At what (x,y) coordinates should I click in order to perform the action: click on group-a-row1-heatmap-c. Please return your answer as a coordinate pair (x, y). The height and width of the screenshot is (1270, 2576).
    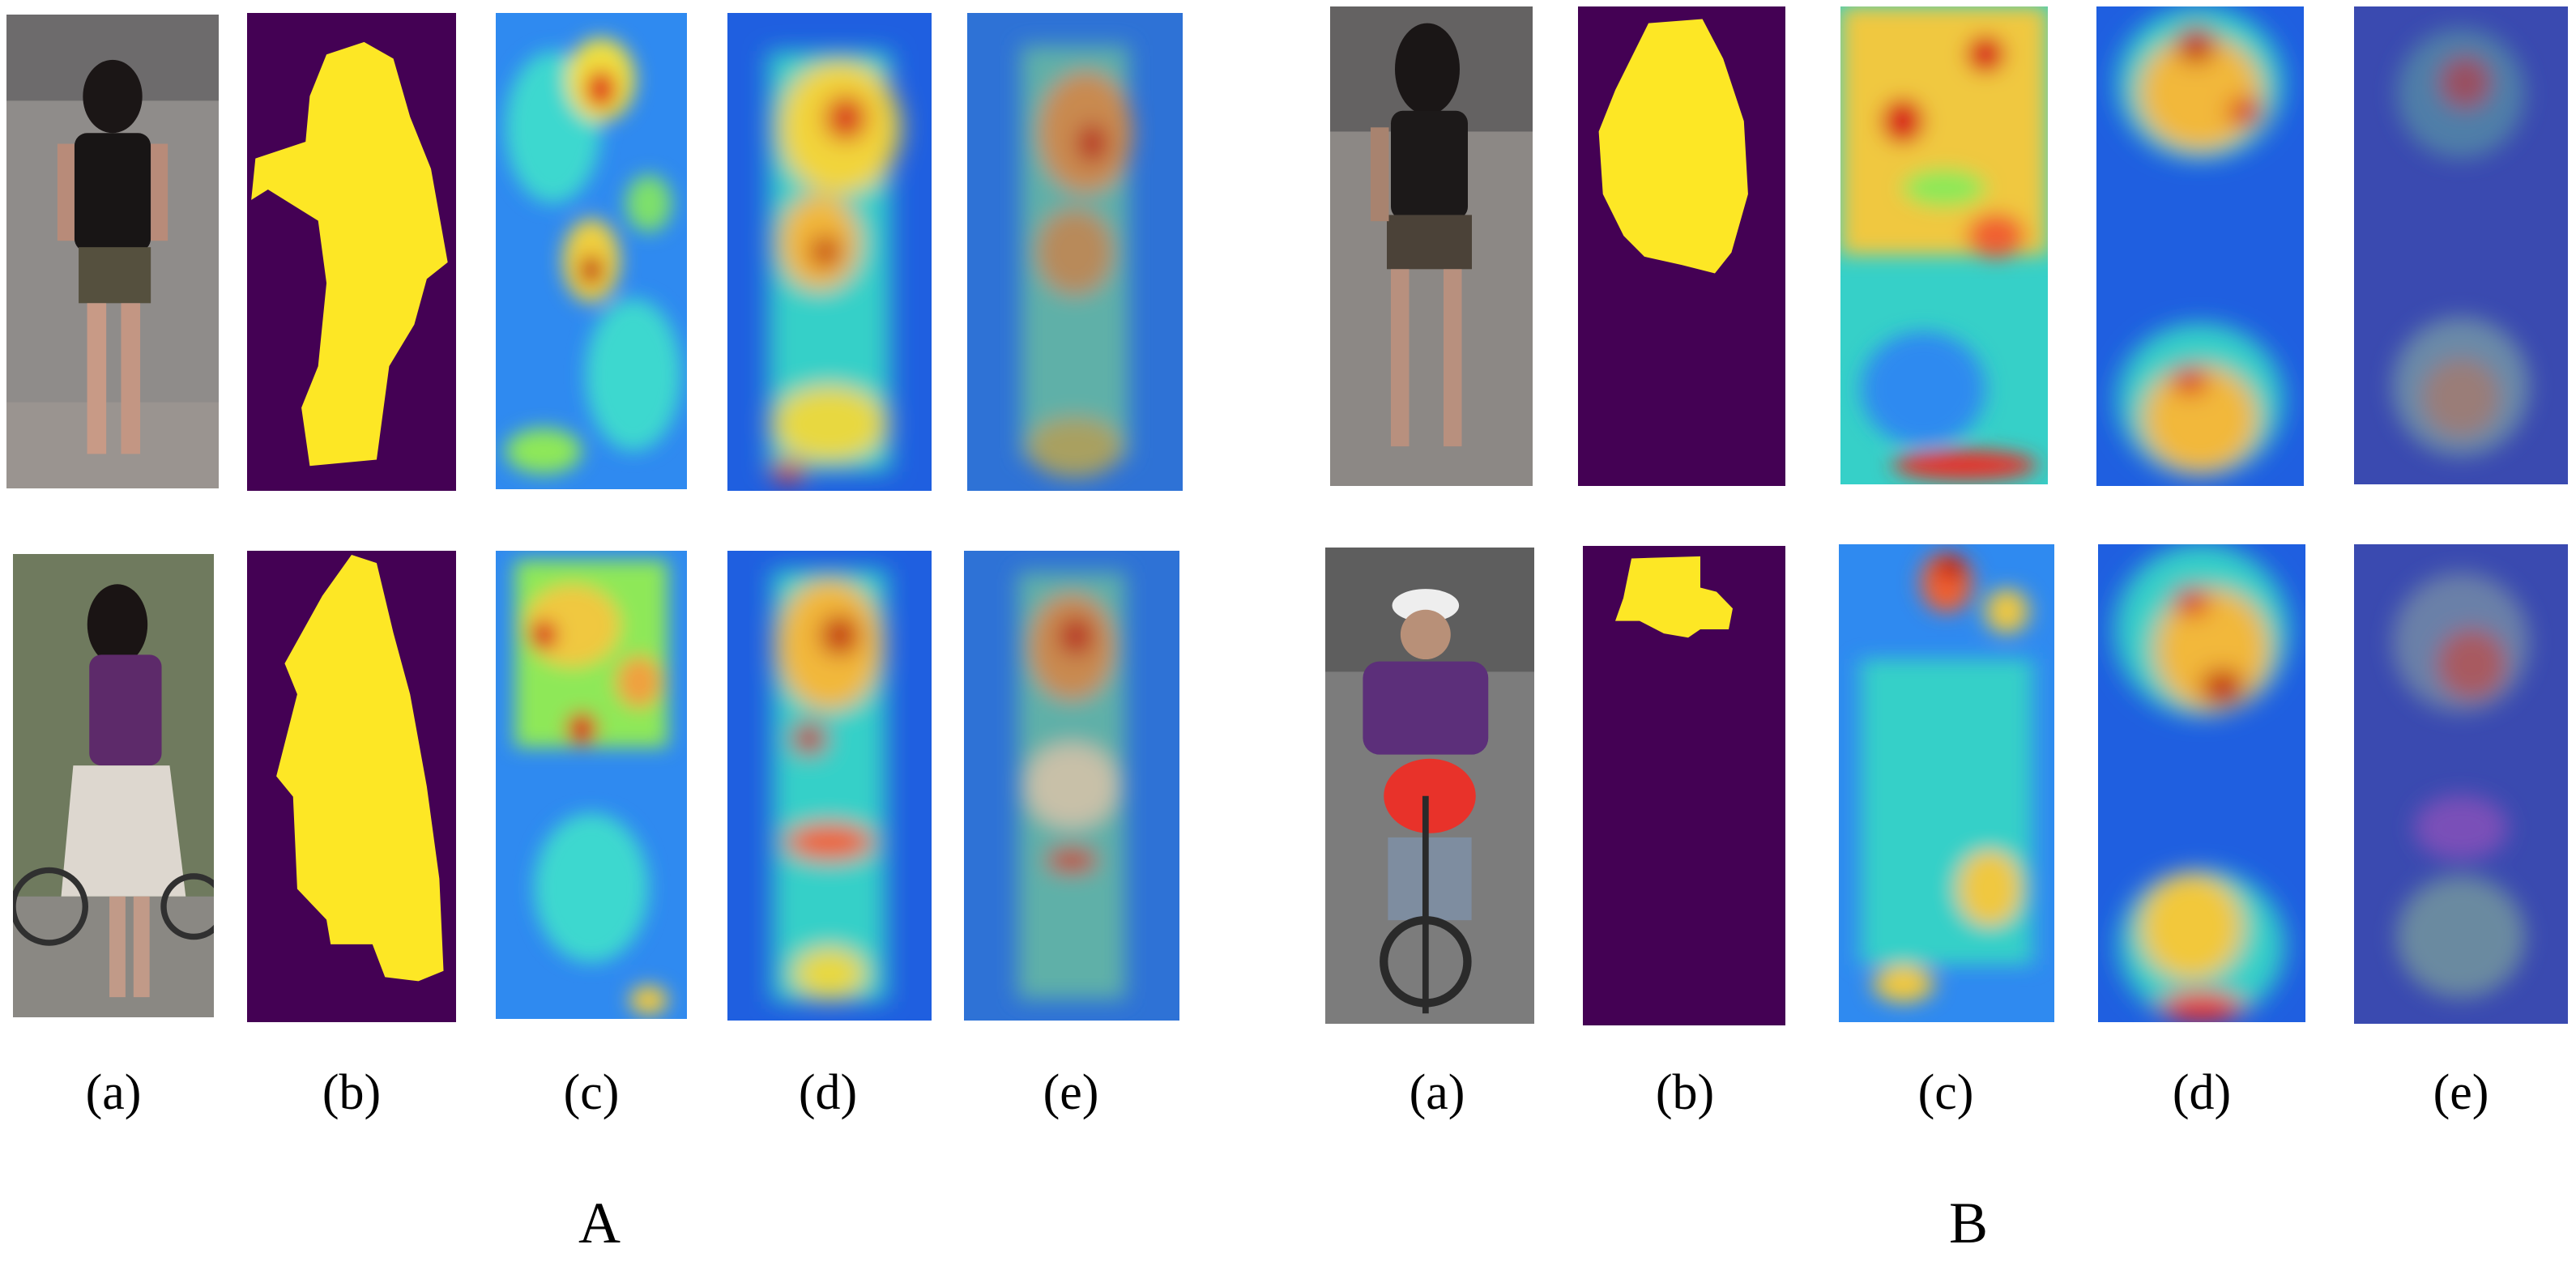
    Looking at the image, I should click on (591, 251).